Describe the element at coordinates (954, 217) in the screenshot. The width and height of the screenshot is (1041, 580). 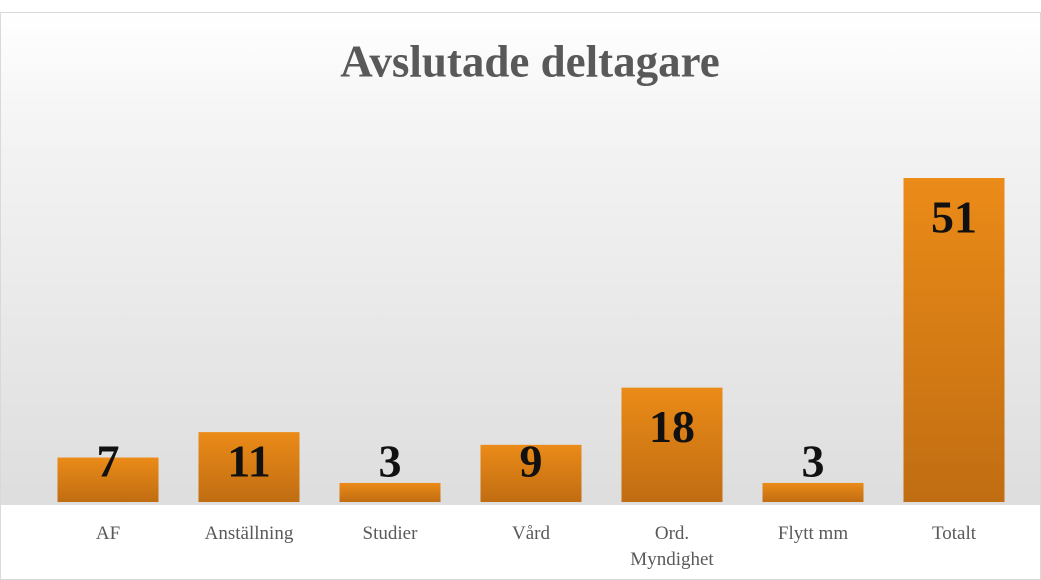
I see `data-label: 51` at that location.